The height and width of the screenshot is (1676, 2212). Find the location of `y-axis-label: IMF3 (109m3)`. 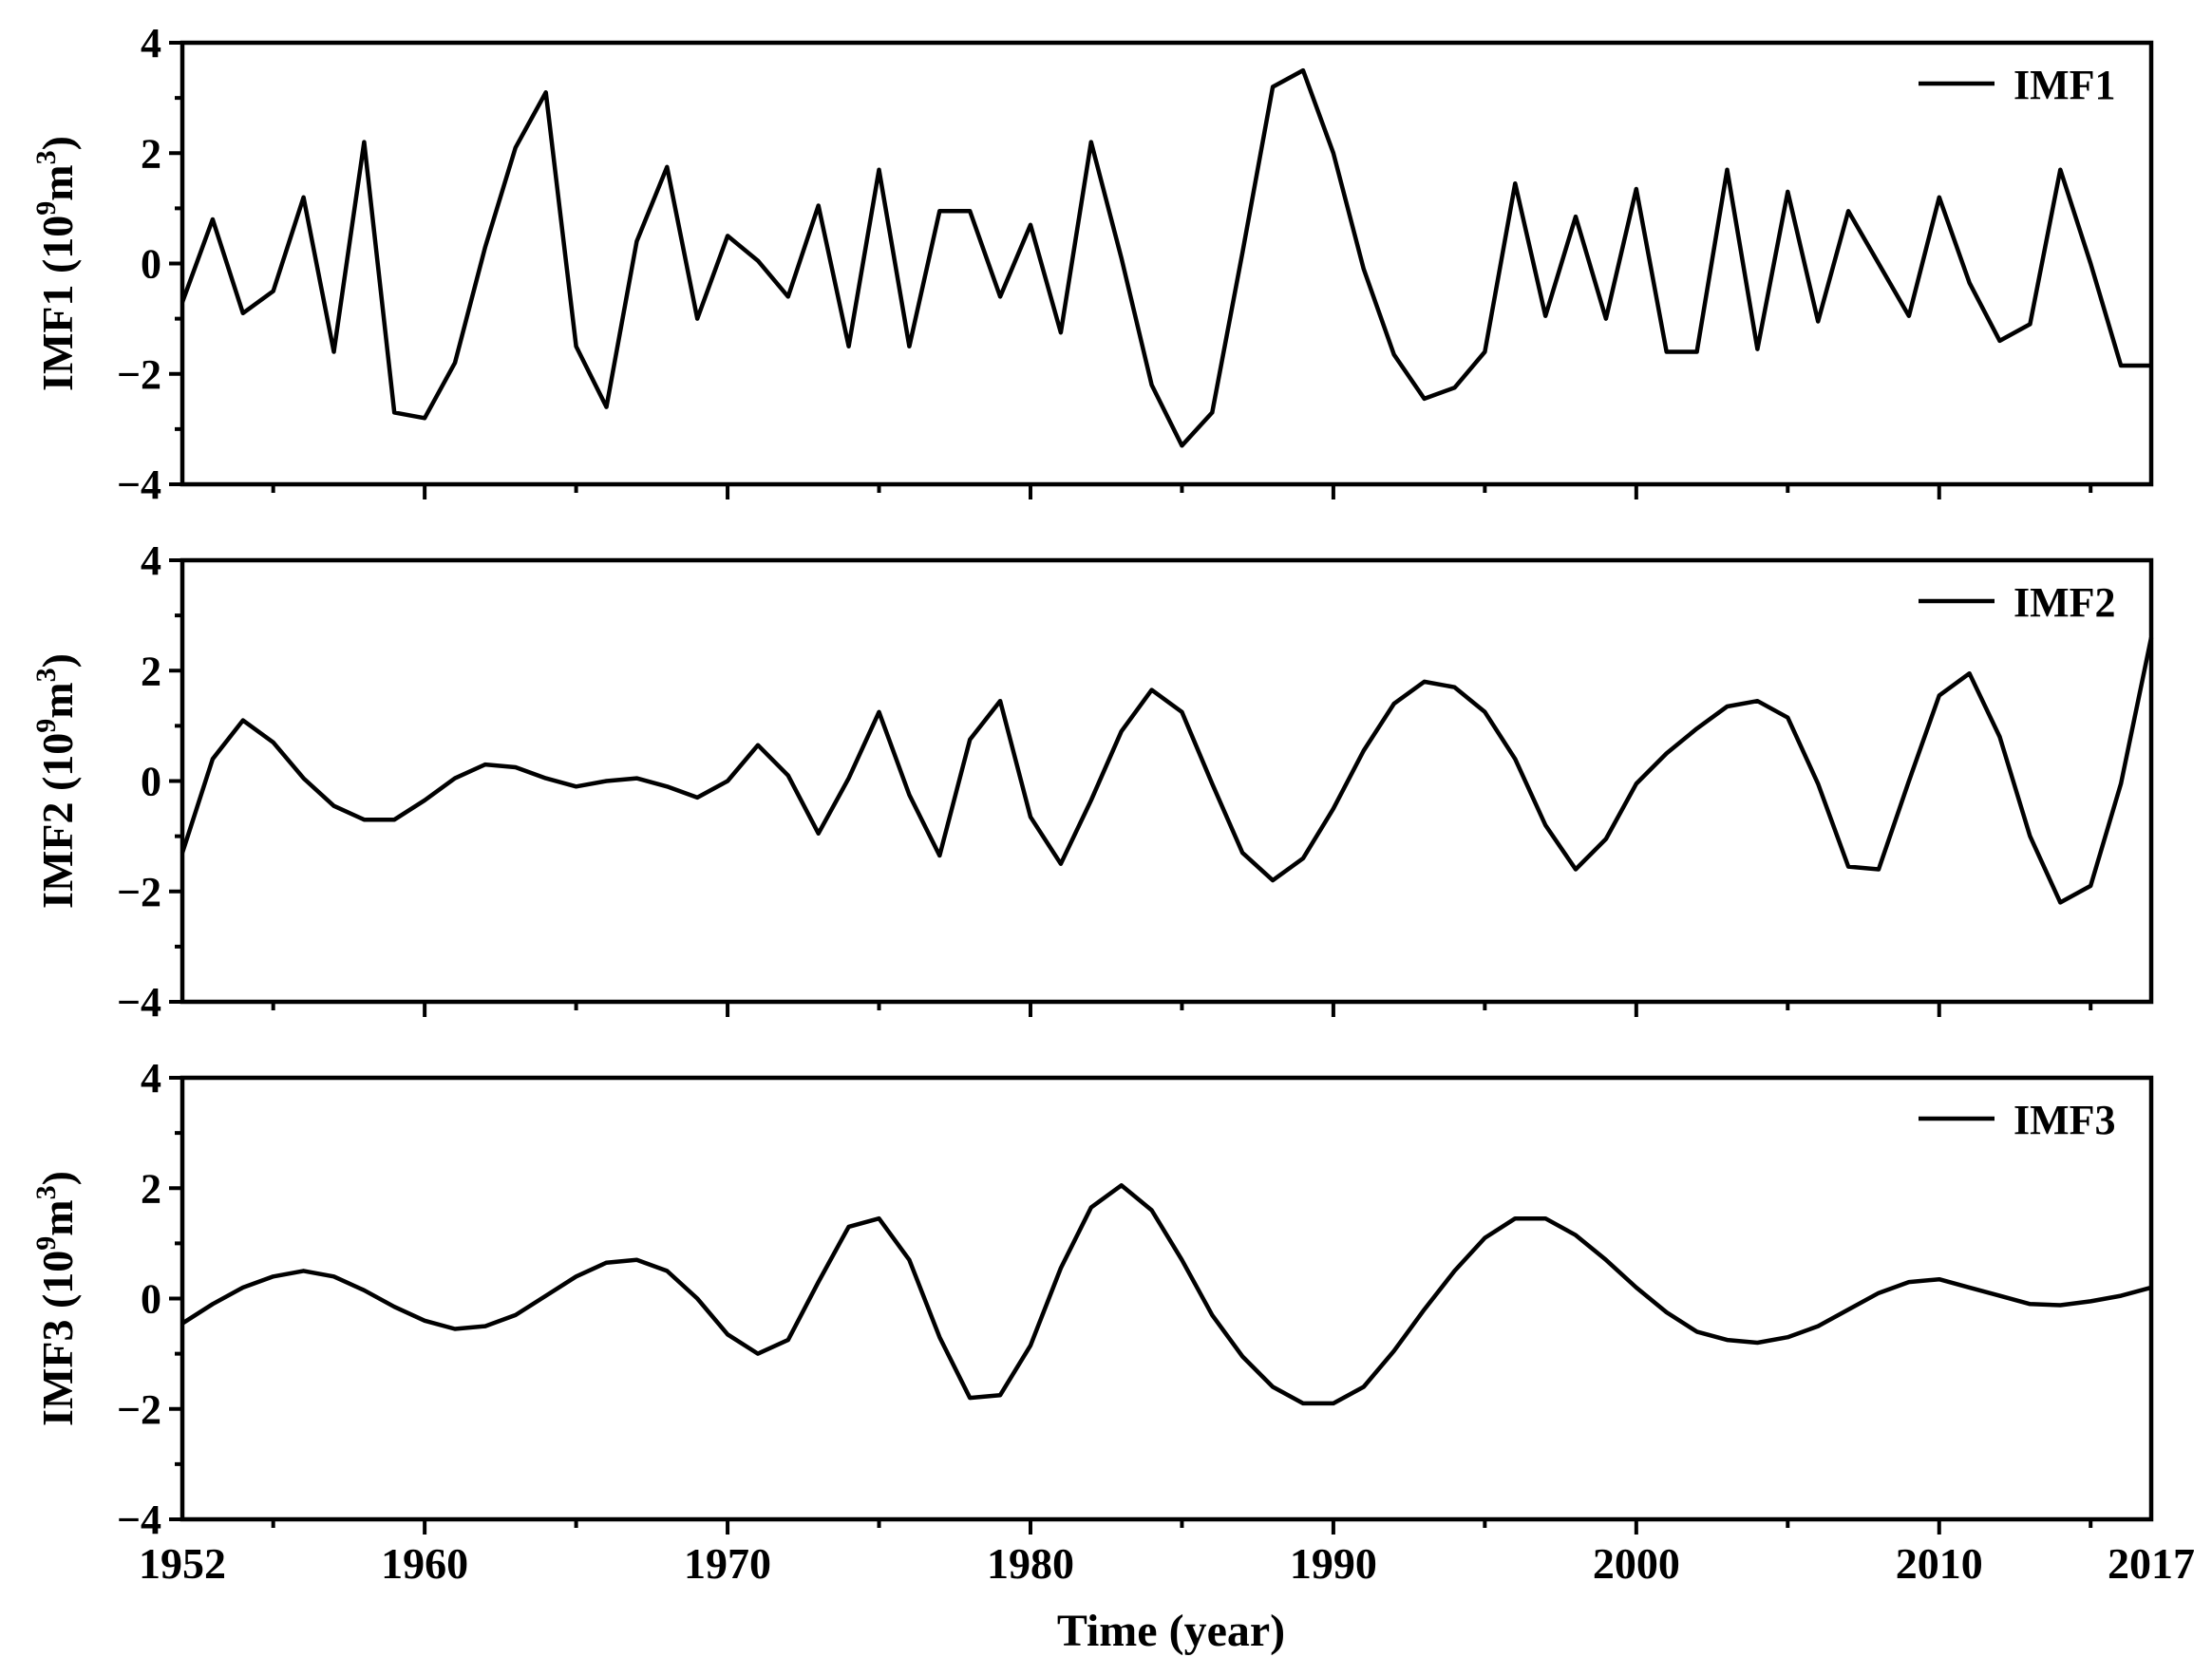

y-axis-label: IMF3 (109m3) is located at coordinates (56, 1298).